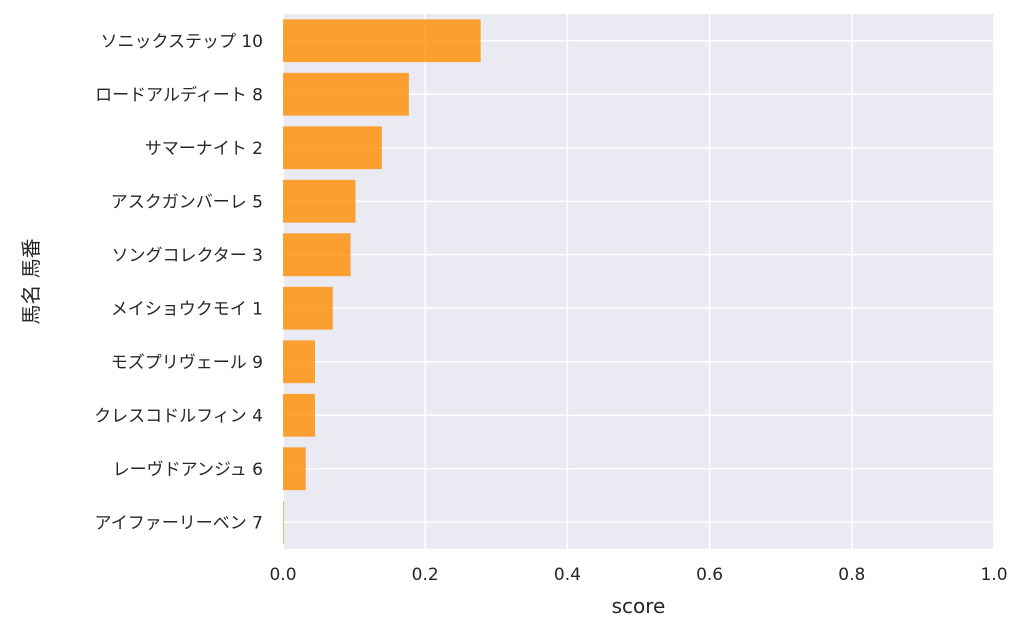 This screenshot has height=634, width=1024. I want to click on x-axis-title: score, so click(639, 606).